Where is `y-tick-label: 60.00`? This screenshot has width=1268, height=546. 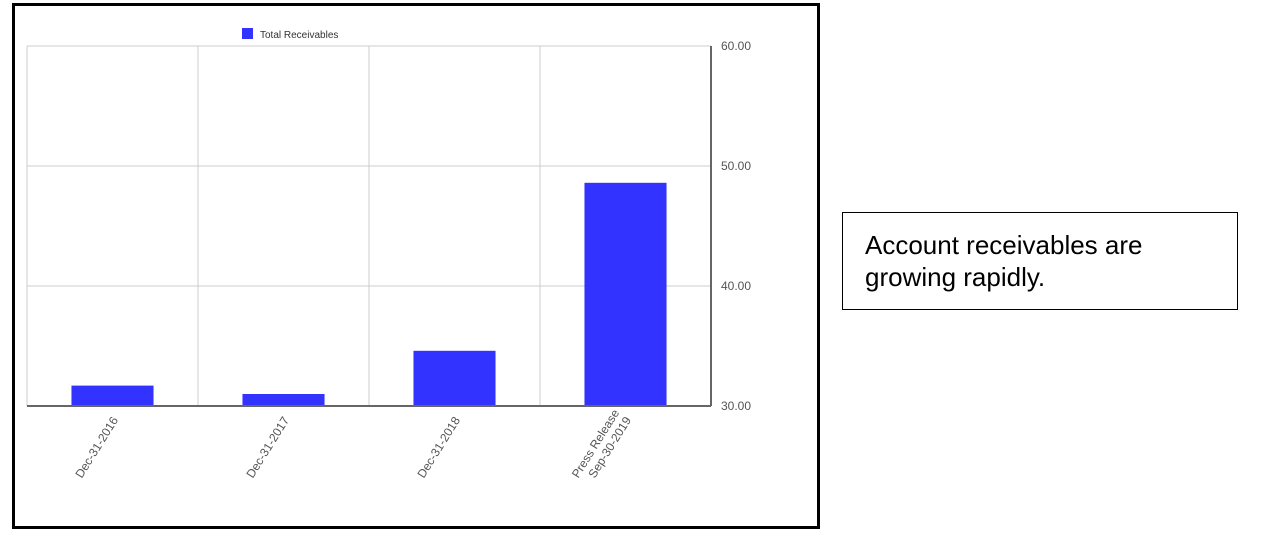
y-tick-label: 60.00 is located at coordinates (736, 46).